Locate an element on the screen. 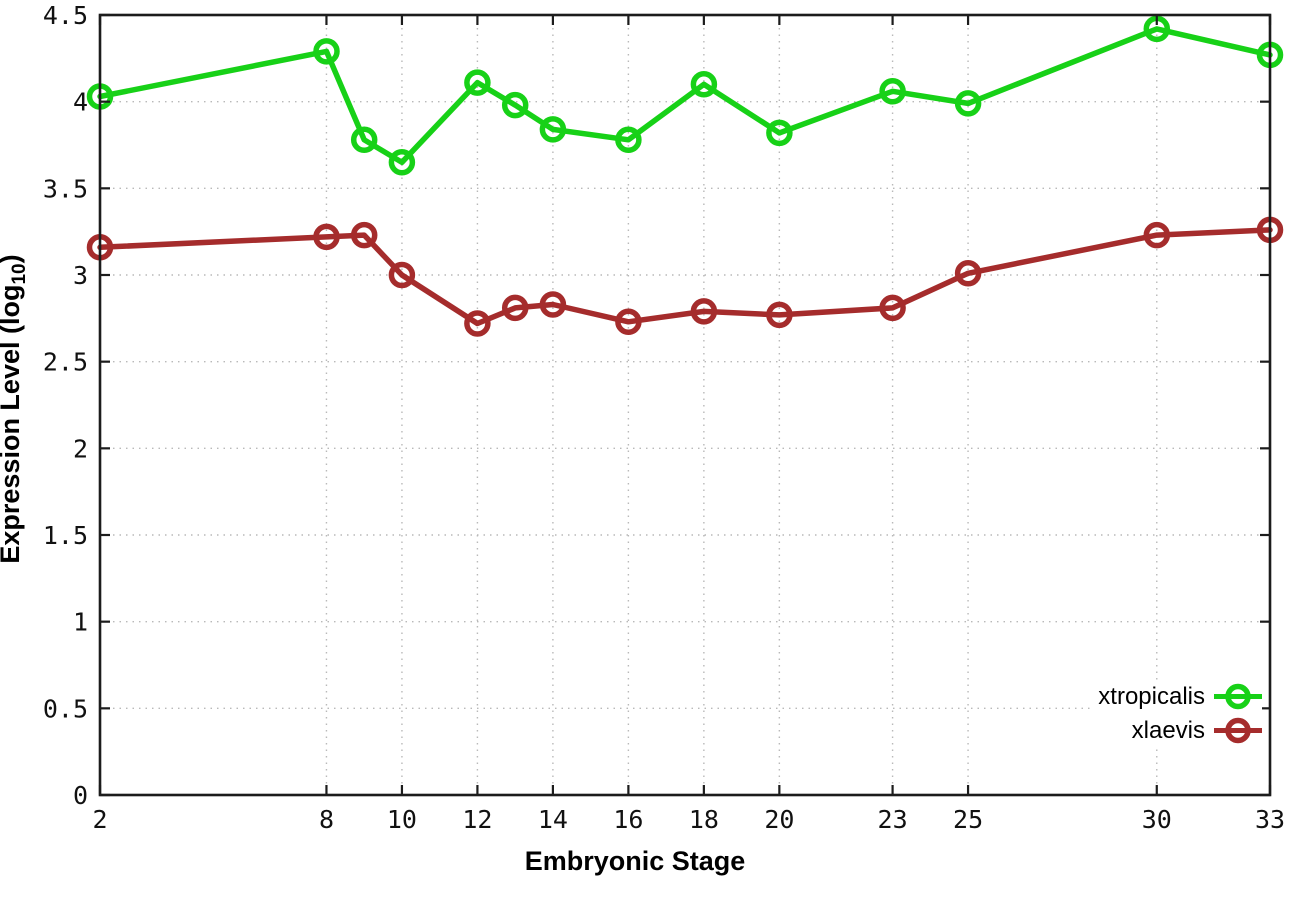 This screenshot has width=1296, height=907. x-tick-labels: 2 8 10 12 14 16 18 20 23 25 30 33 is located at coordinates (688, 819).